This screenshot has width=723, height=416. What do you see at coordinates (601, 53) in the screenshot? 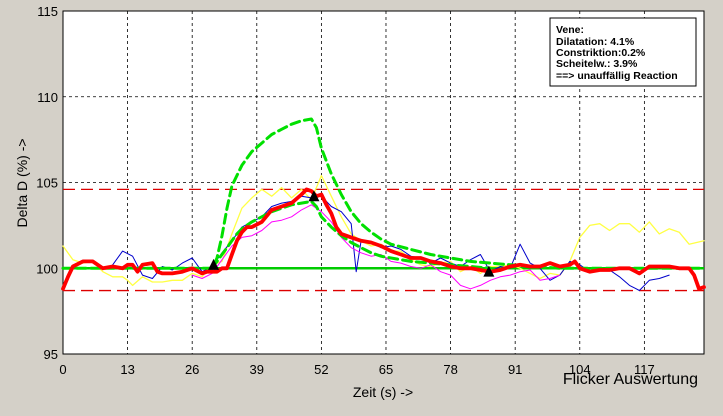
I see `info-line-constriktion: Constriktion:0.2%` at bounding box center [601, 53].